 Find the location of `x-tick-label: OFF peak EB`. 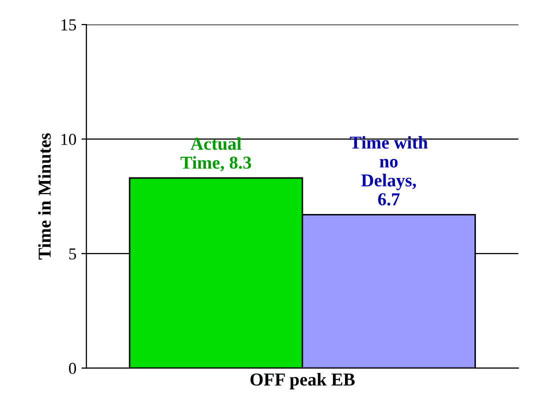

x-tick-label: OFF peak EB is located at coordinates (302, 381).